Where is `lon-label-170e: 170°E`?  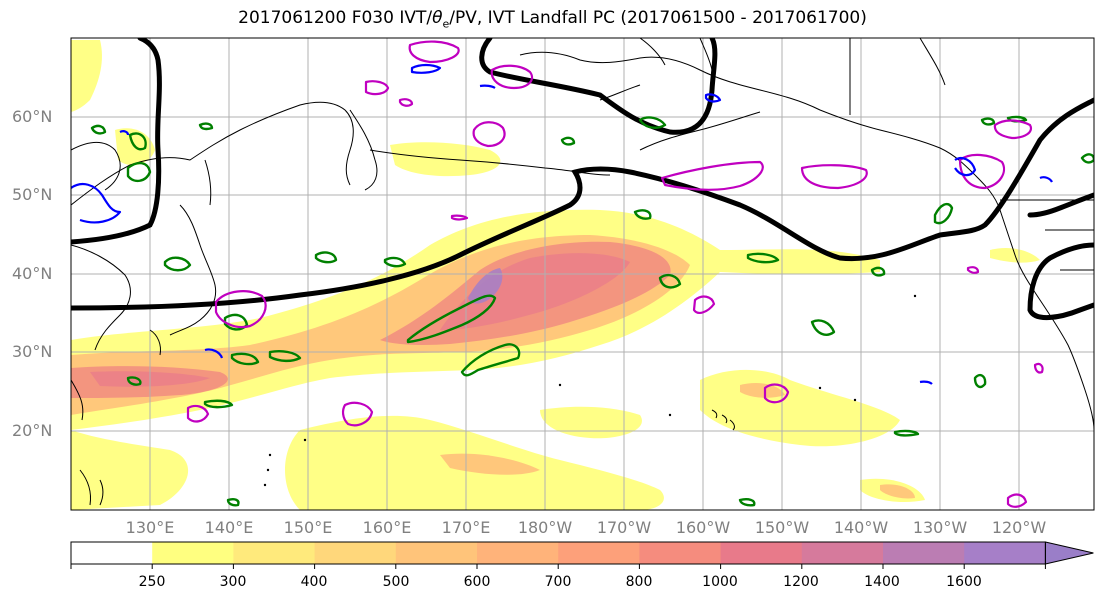 lon-label-170e: 170°E is located at coordinates (466, 527).